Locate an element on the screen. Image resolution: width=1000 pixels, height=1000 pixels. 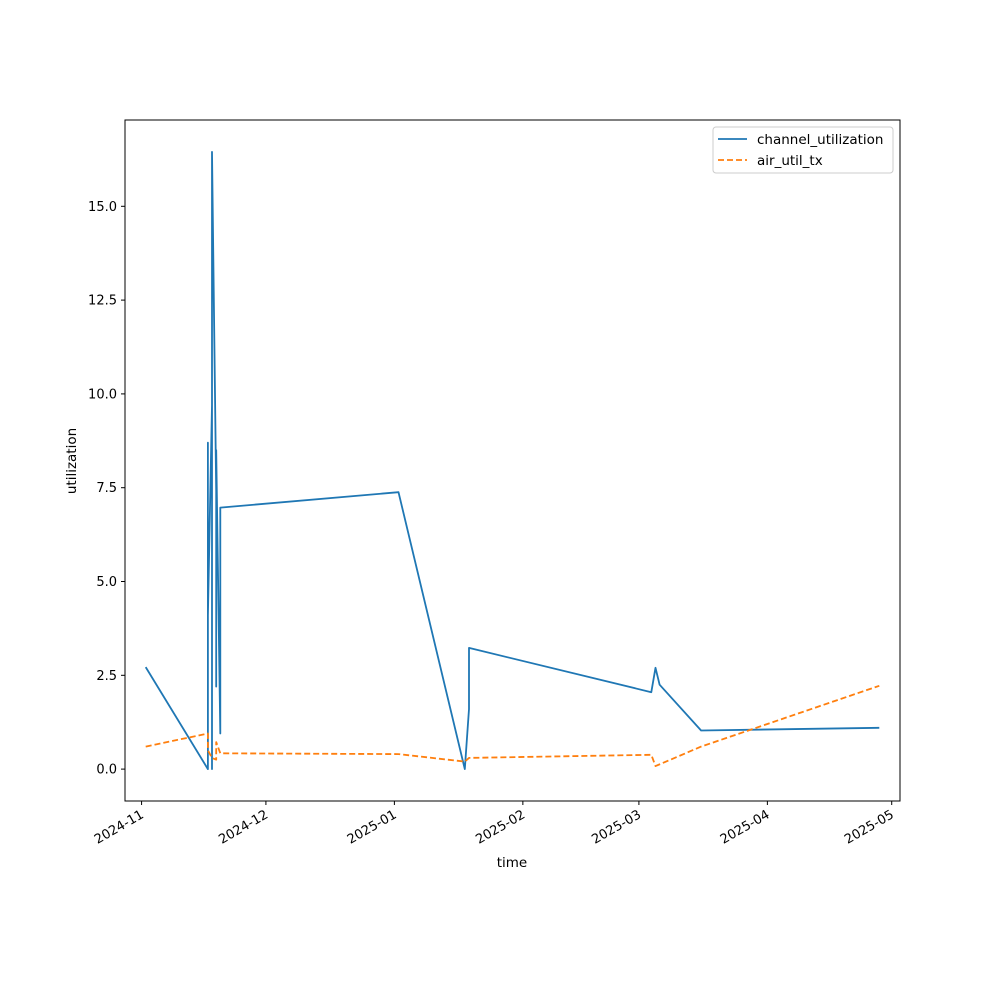
y-axis: 0.0 2.5 5.0 7.5 10.0 12.5 15.0 is located at coordinates (106, 489).